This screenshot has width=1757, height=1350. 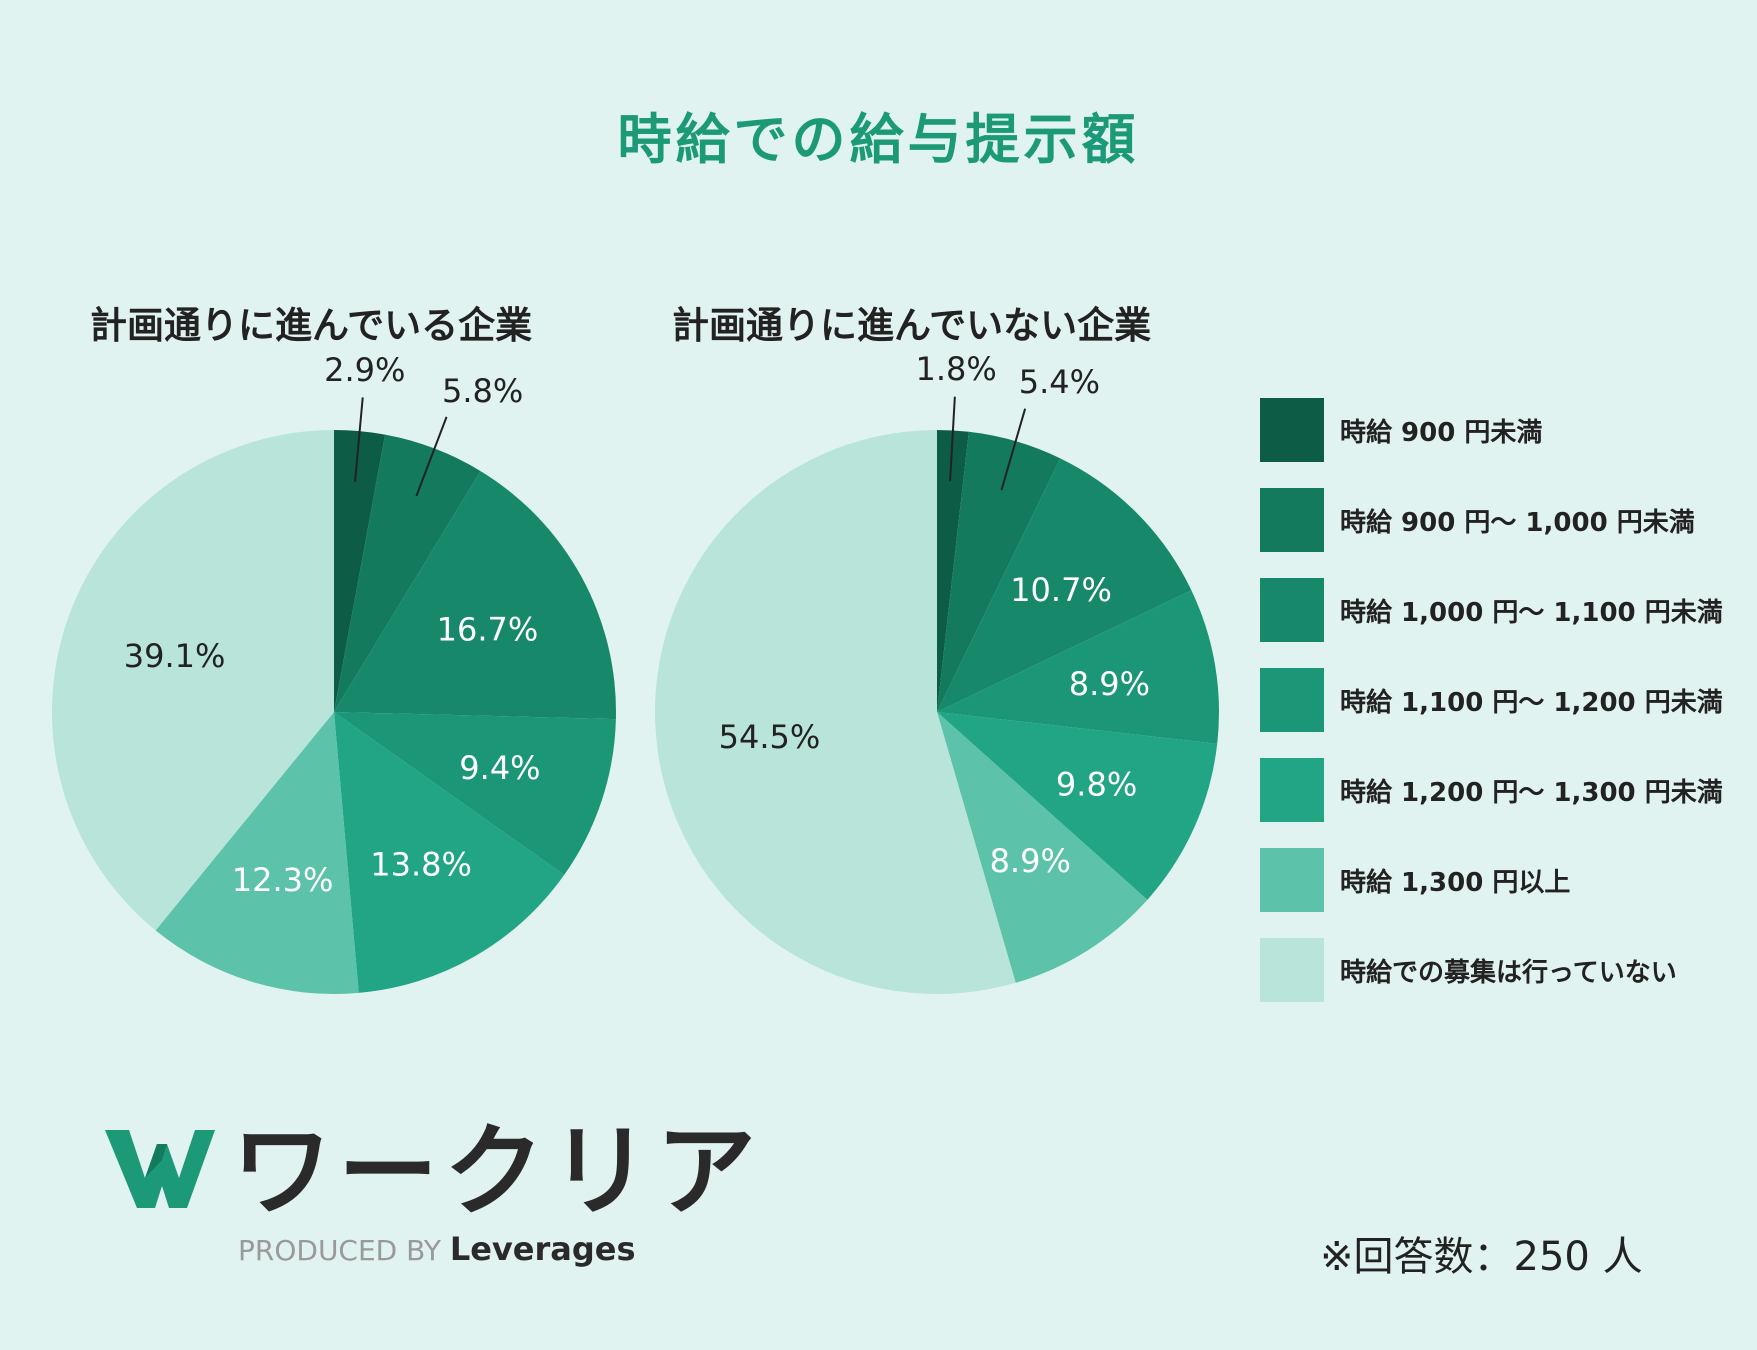 I want to click on legend-label: 時給 900 円未満, so click(x=1441, y=432).